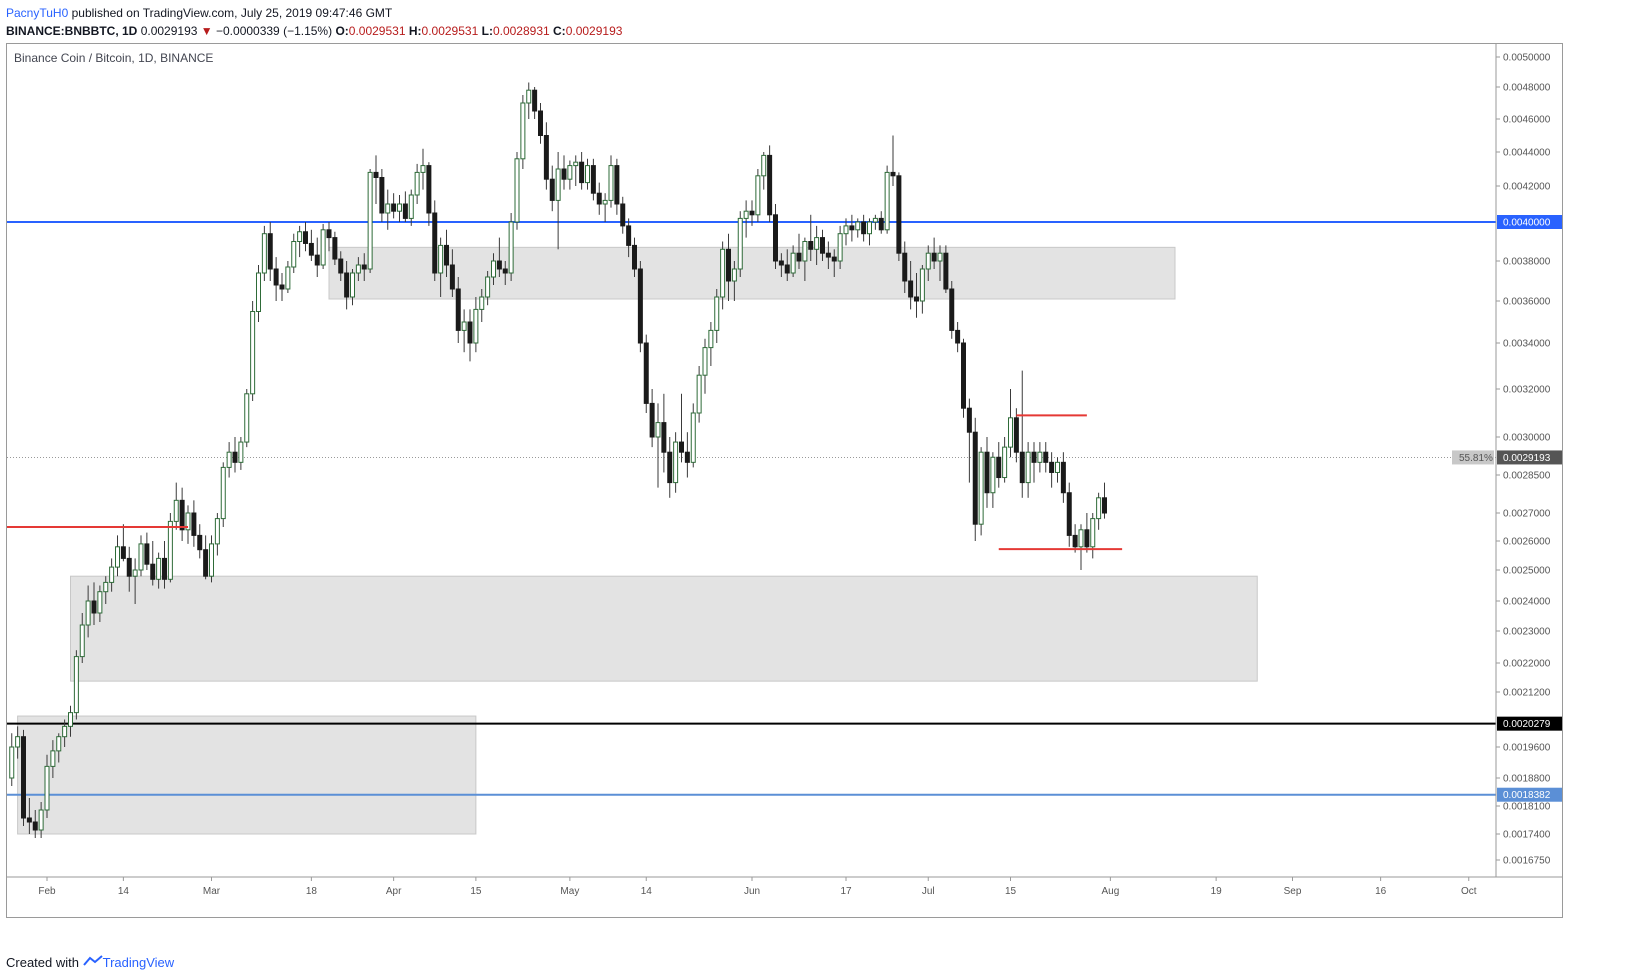 The image size is (1639, 980). What do you see at coordinates (138, 962) in the screenshot?
I see `tradingview-link: TradingView` at bounding box center [138, 962].